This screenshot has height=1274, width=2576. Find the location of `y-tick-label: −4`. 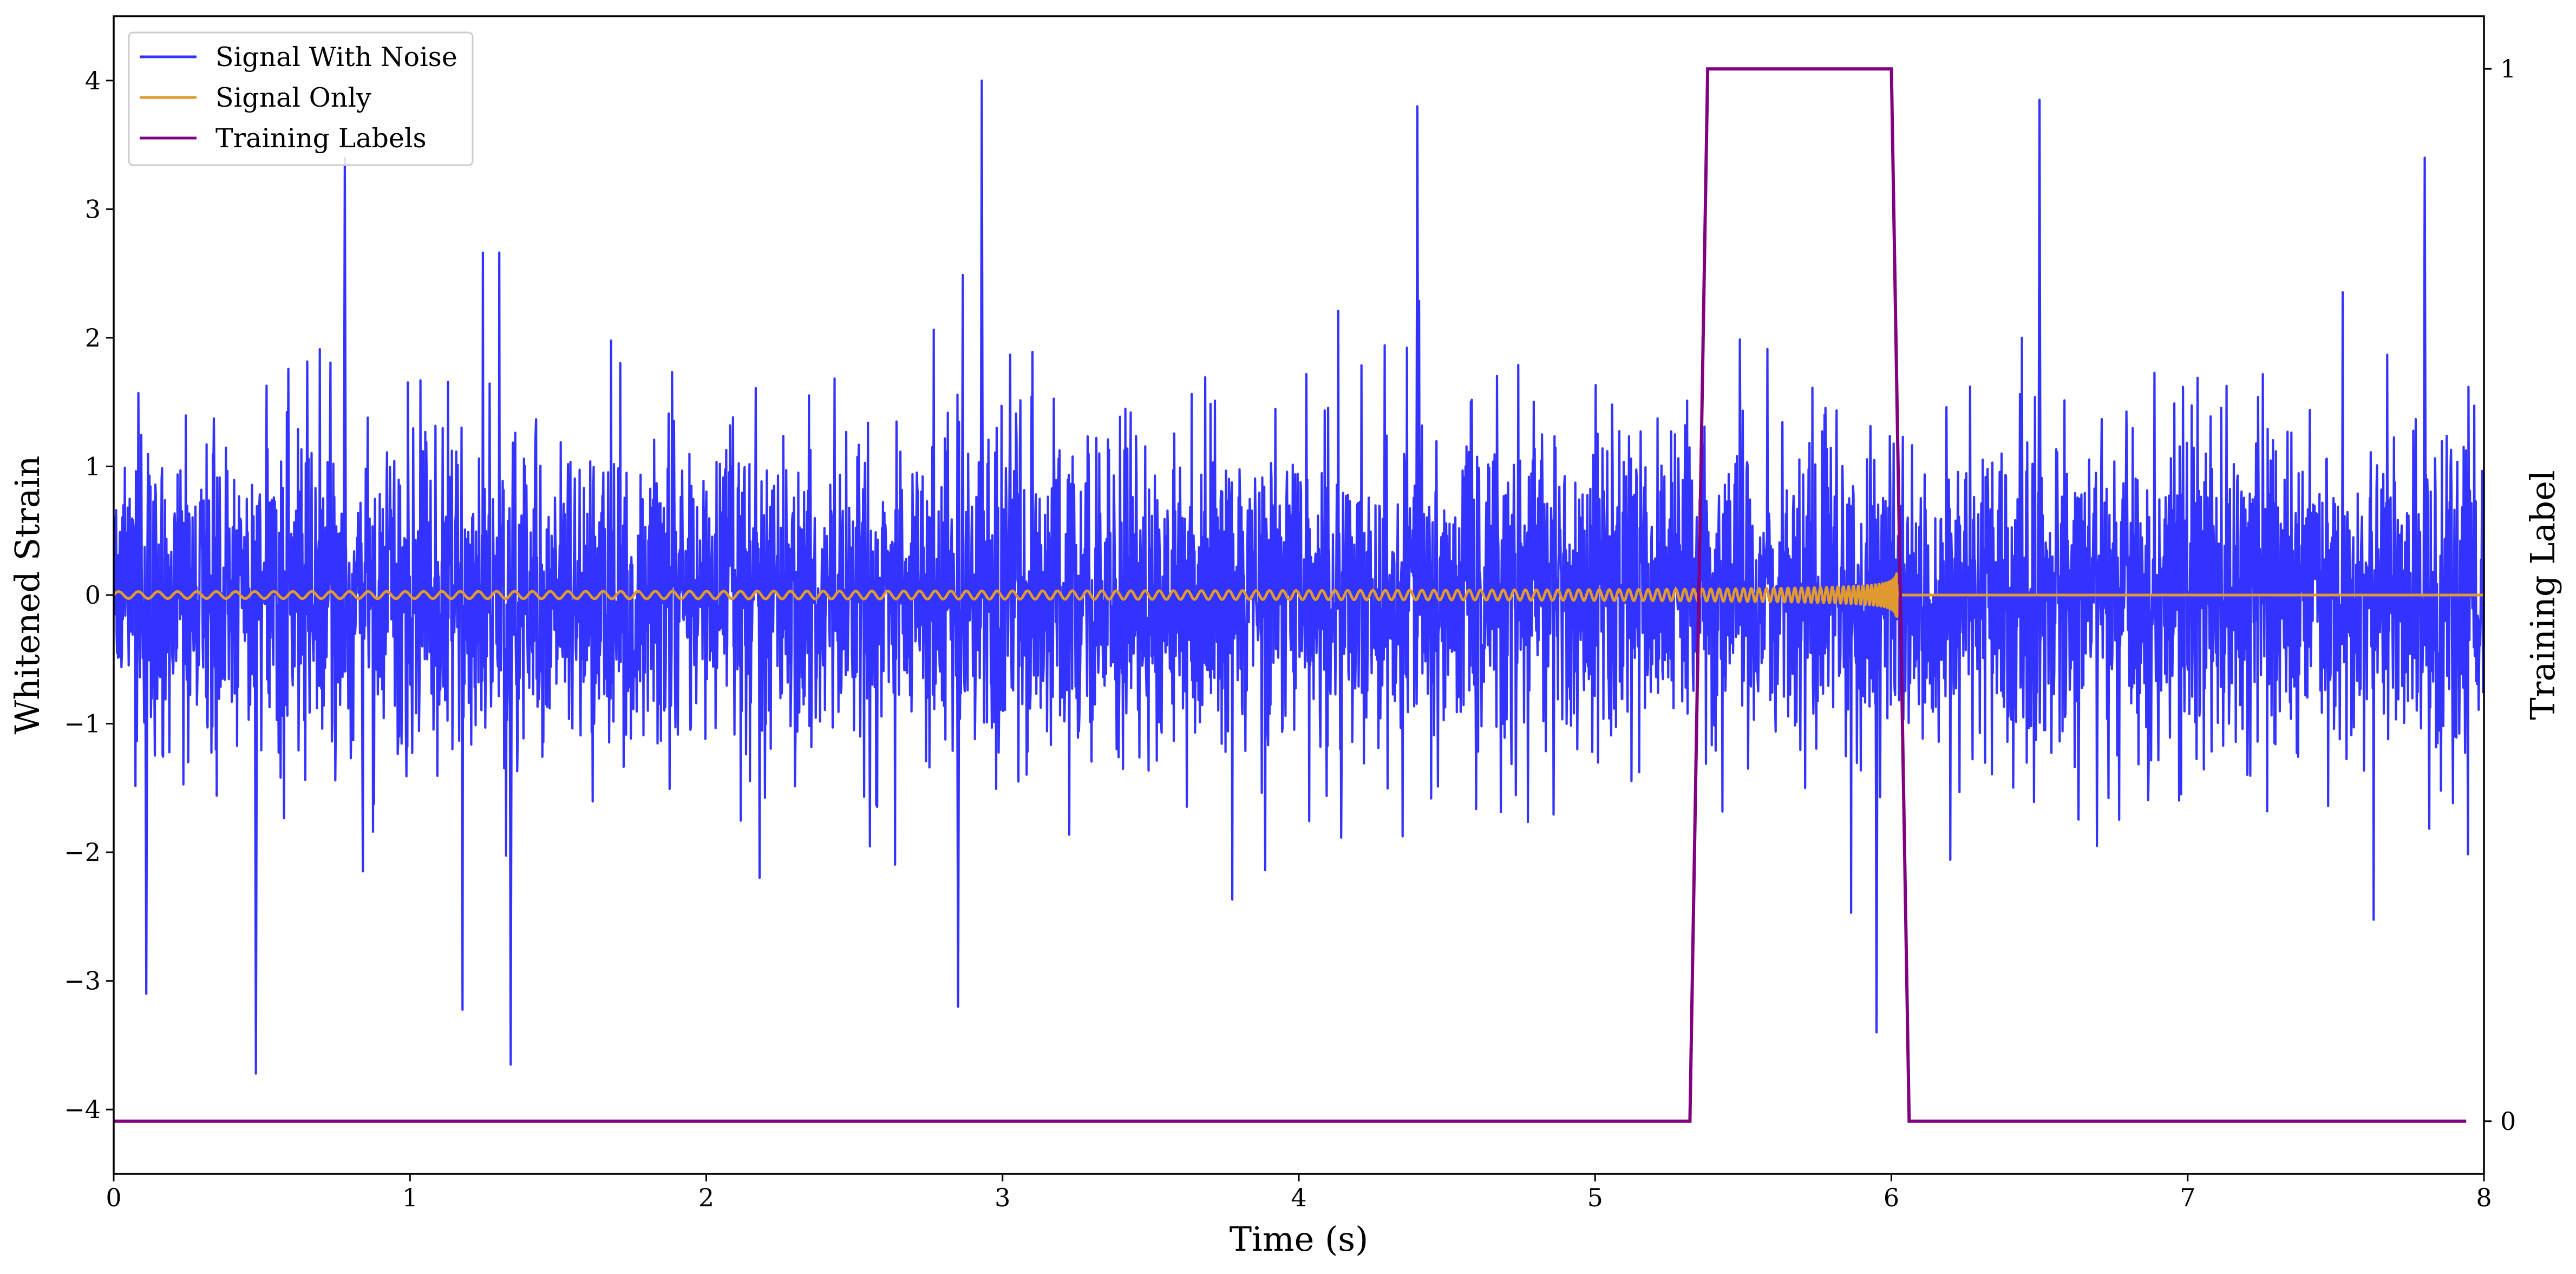

y-tick-label: −4 is located at coordinates (82, 1109).